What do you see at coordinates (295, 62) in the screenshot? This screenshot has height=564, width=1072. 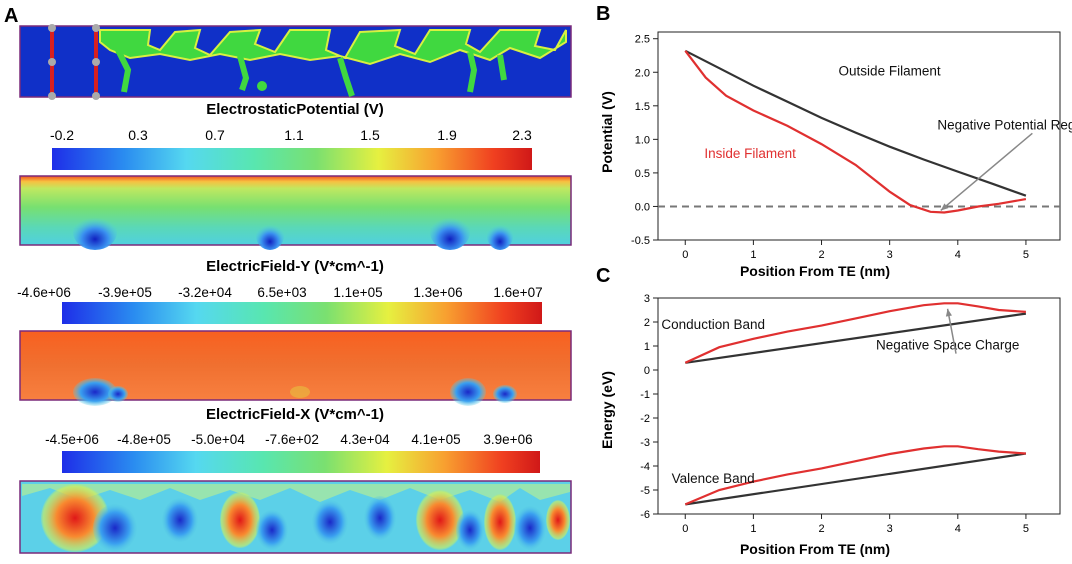 I see `device-structure-map` at bounding box center [295, 62].